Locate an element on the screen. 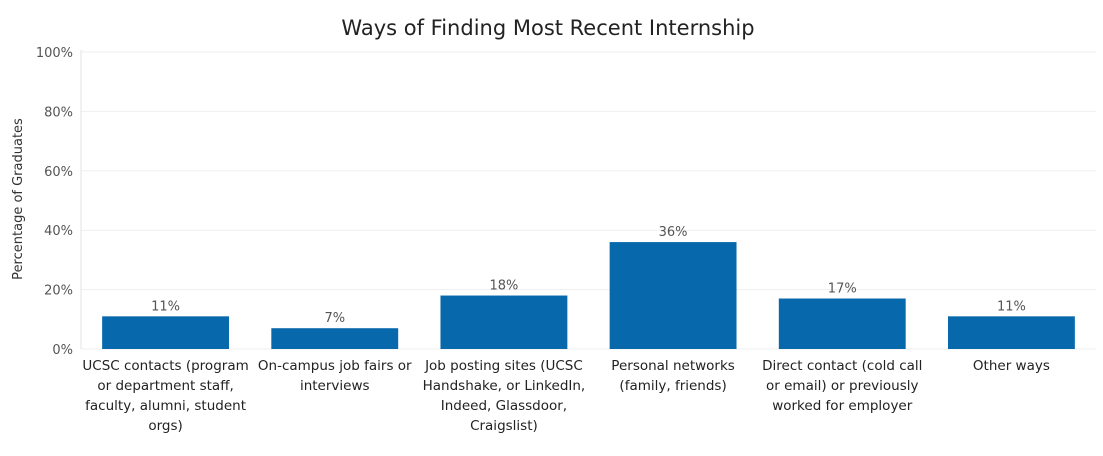  data-label: 36% is located at coordinates (673, 232).